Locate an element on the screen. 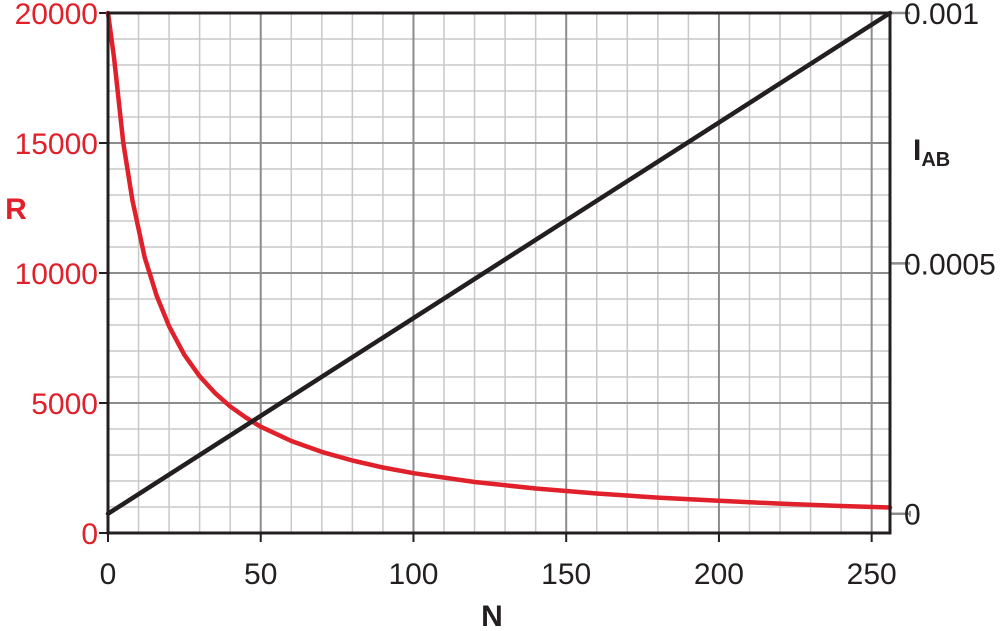 The height and width of the screenshot is (631, 1000). x-tick-label: 50 is located at coordinates (260, 574).